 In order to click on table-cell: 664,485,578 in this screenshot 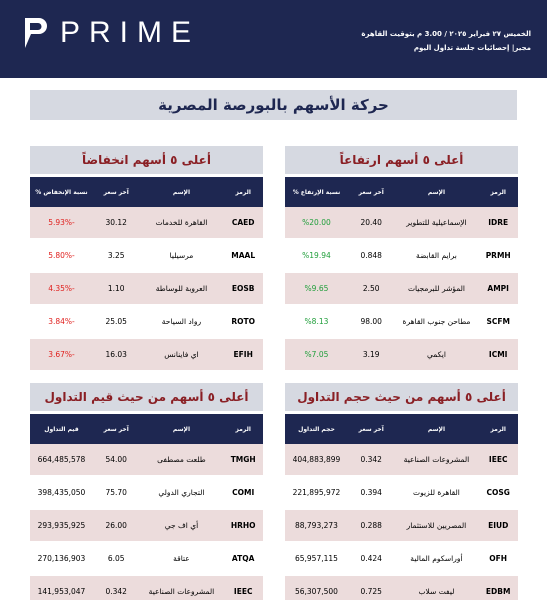, I will do `click(61, 460)`.